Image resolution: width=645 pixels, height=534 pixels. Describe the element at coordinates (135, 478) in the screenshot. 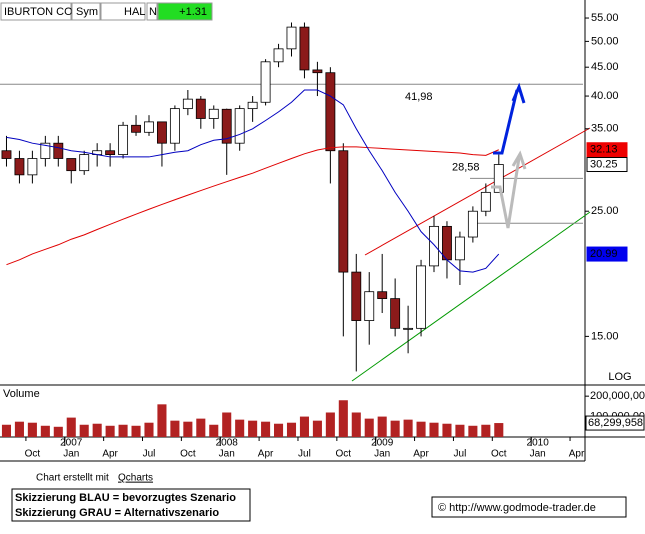

I see `credit-link: Qcharts` at that location.